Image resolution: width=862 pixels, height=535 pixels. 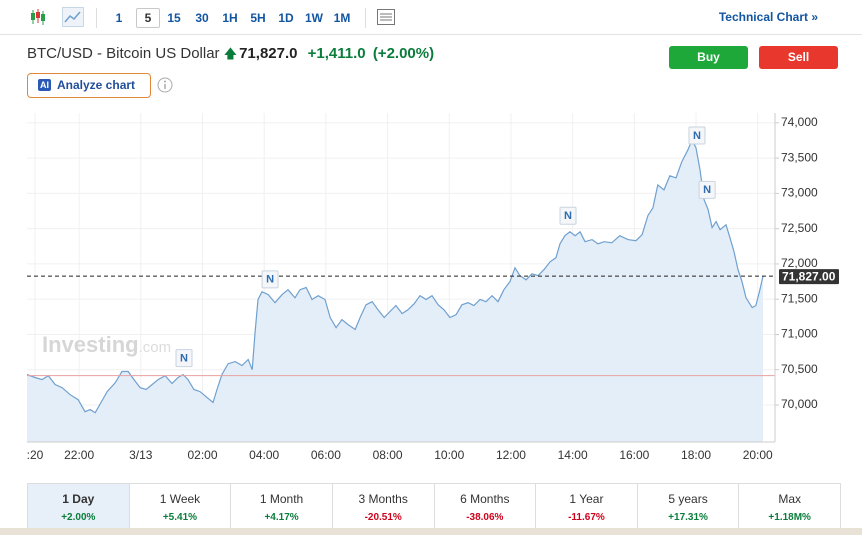 I want to click on analyze-chart-button: AI Analyze chart, so click(x=89, y=85).